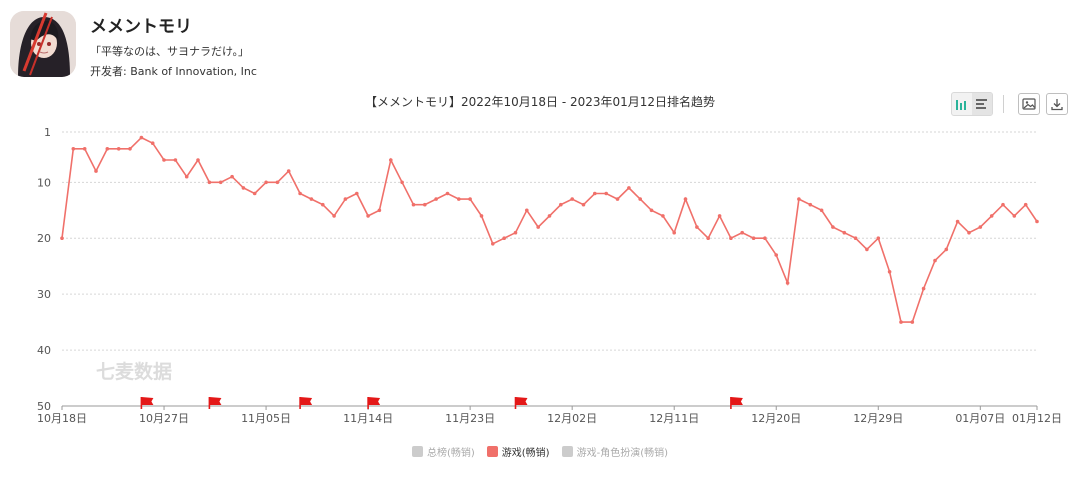 This screenshot has height=478, width=1080. I want to click on legend-item: 总榜(畅销), so click(443, 451).